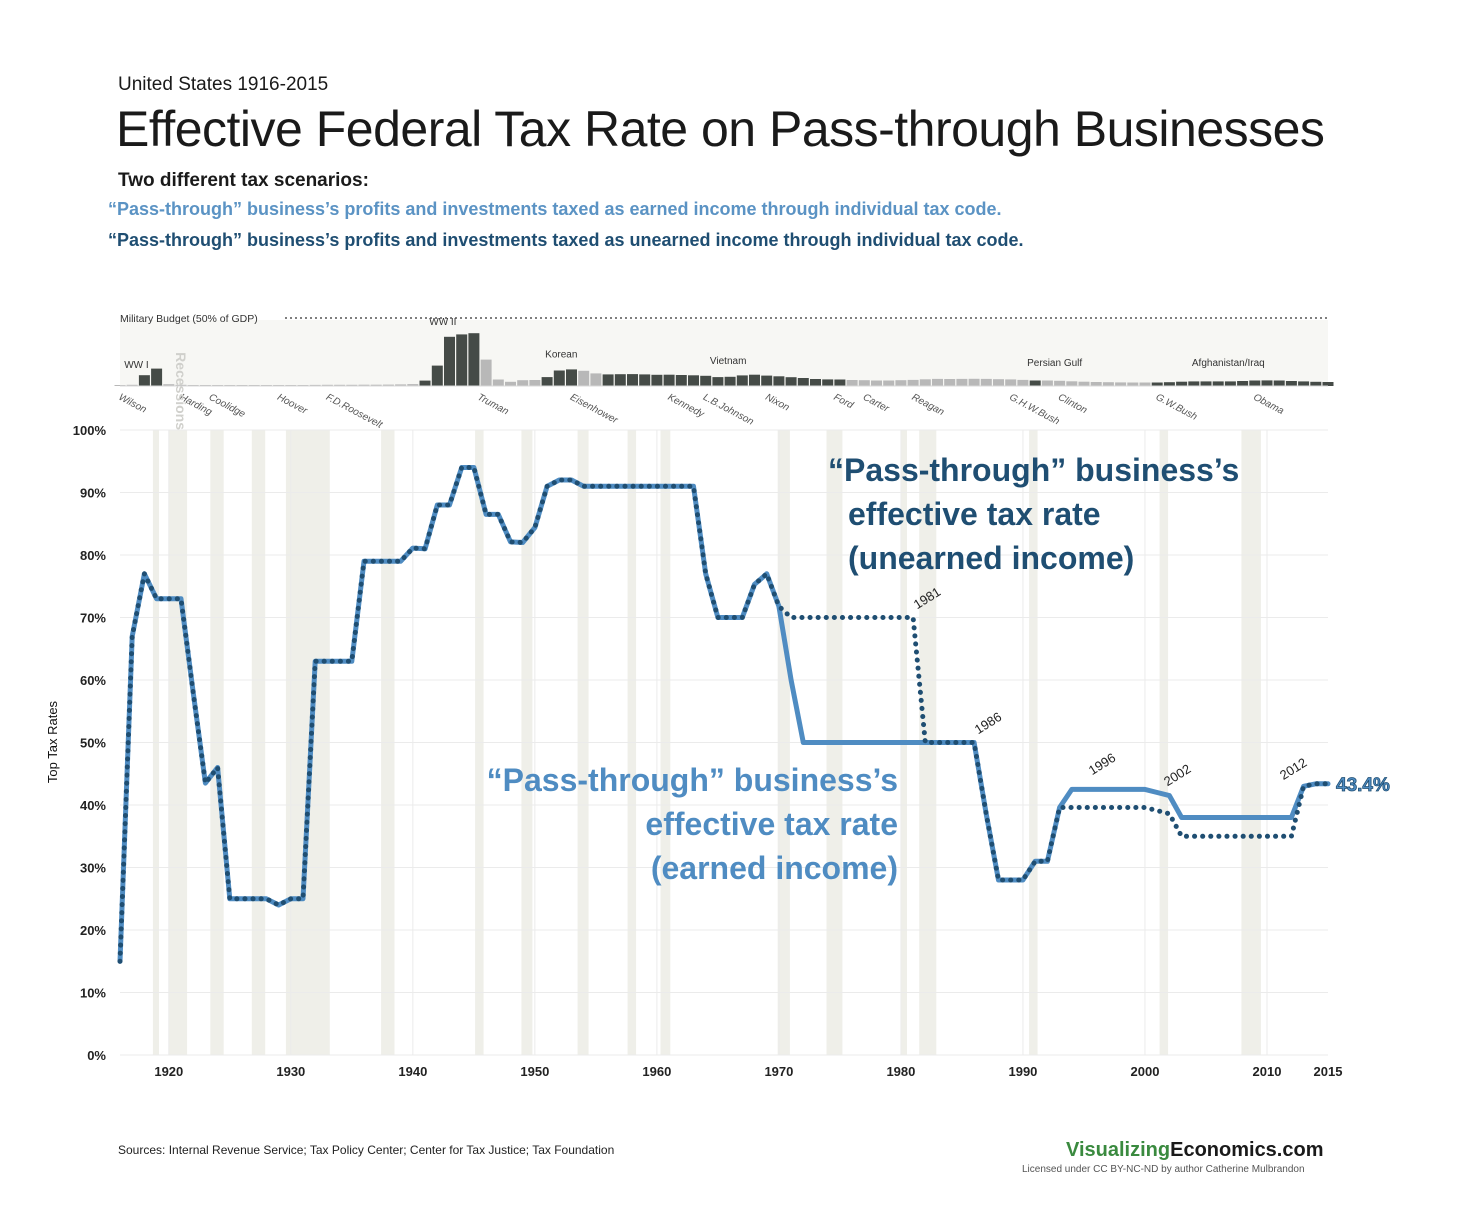  Describe the element at coordinates (133, 404) in the screenshot. I see `president-label: Wilson` at that location.